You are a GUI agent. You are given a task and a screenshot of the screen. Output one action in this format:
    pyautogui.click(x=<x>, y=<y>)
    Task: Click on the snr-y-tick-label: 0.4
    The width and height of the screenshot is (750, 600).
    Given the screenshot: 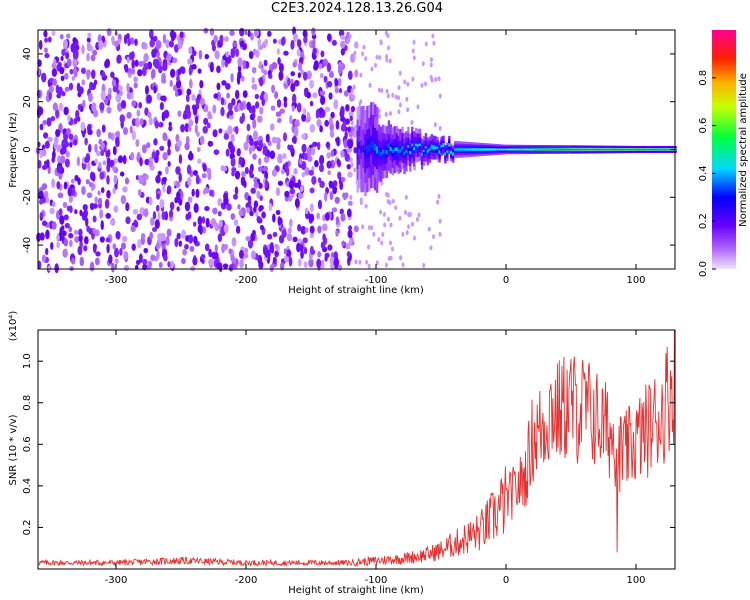 What is the action you would take?
    pyautogui.click(x=27, y=486)
    